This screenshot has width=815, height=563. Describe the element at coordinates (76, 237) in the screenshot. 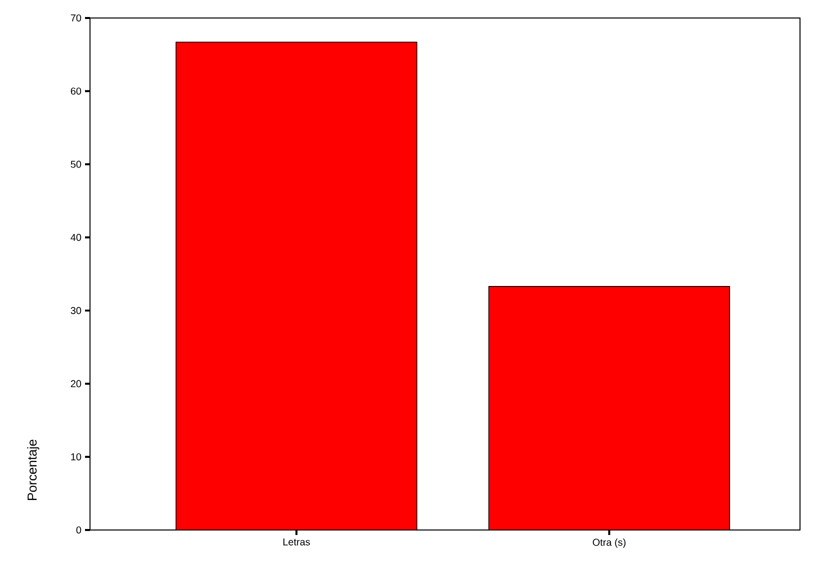

I see `y-tick-label: 40` at that location.